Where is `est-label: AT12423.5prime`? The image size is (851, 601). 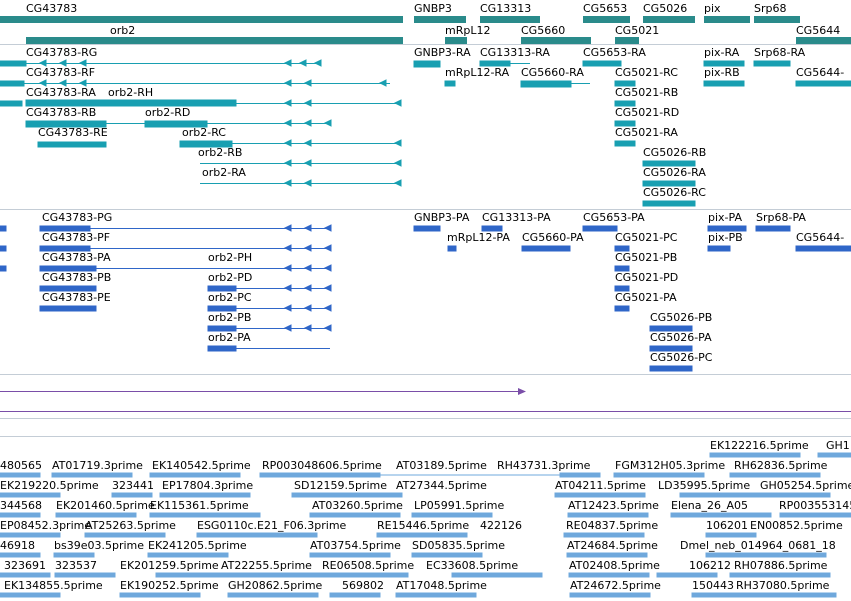 est-label: AT12423.5prime is located at coordinates (613, 505).